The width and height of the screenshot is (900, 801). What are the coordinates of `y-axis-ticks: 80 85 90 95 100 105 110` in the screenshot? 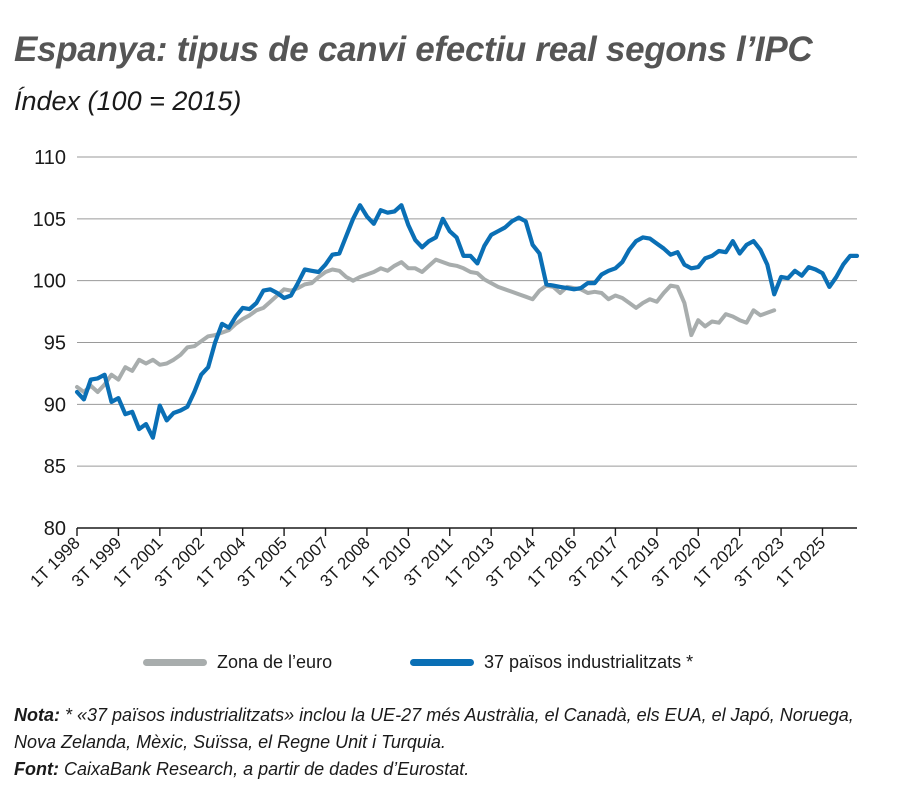 It's located at (49, 343).